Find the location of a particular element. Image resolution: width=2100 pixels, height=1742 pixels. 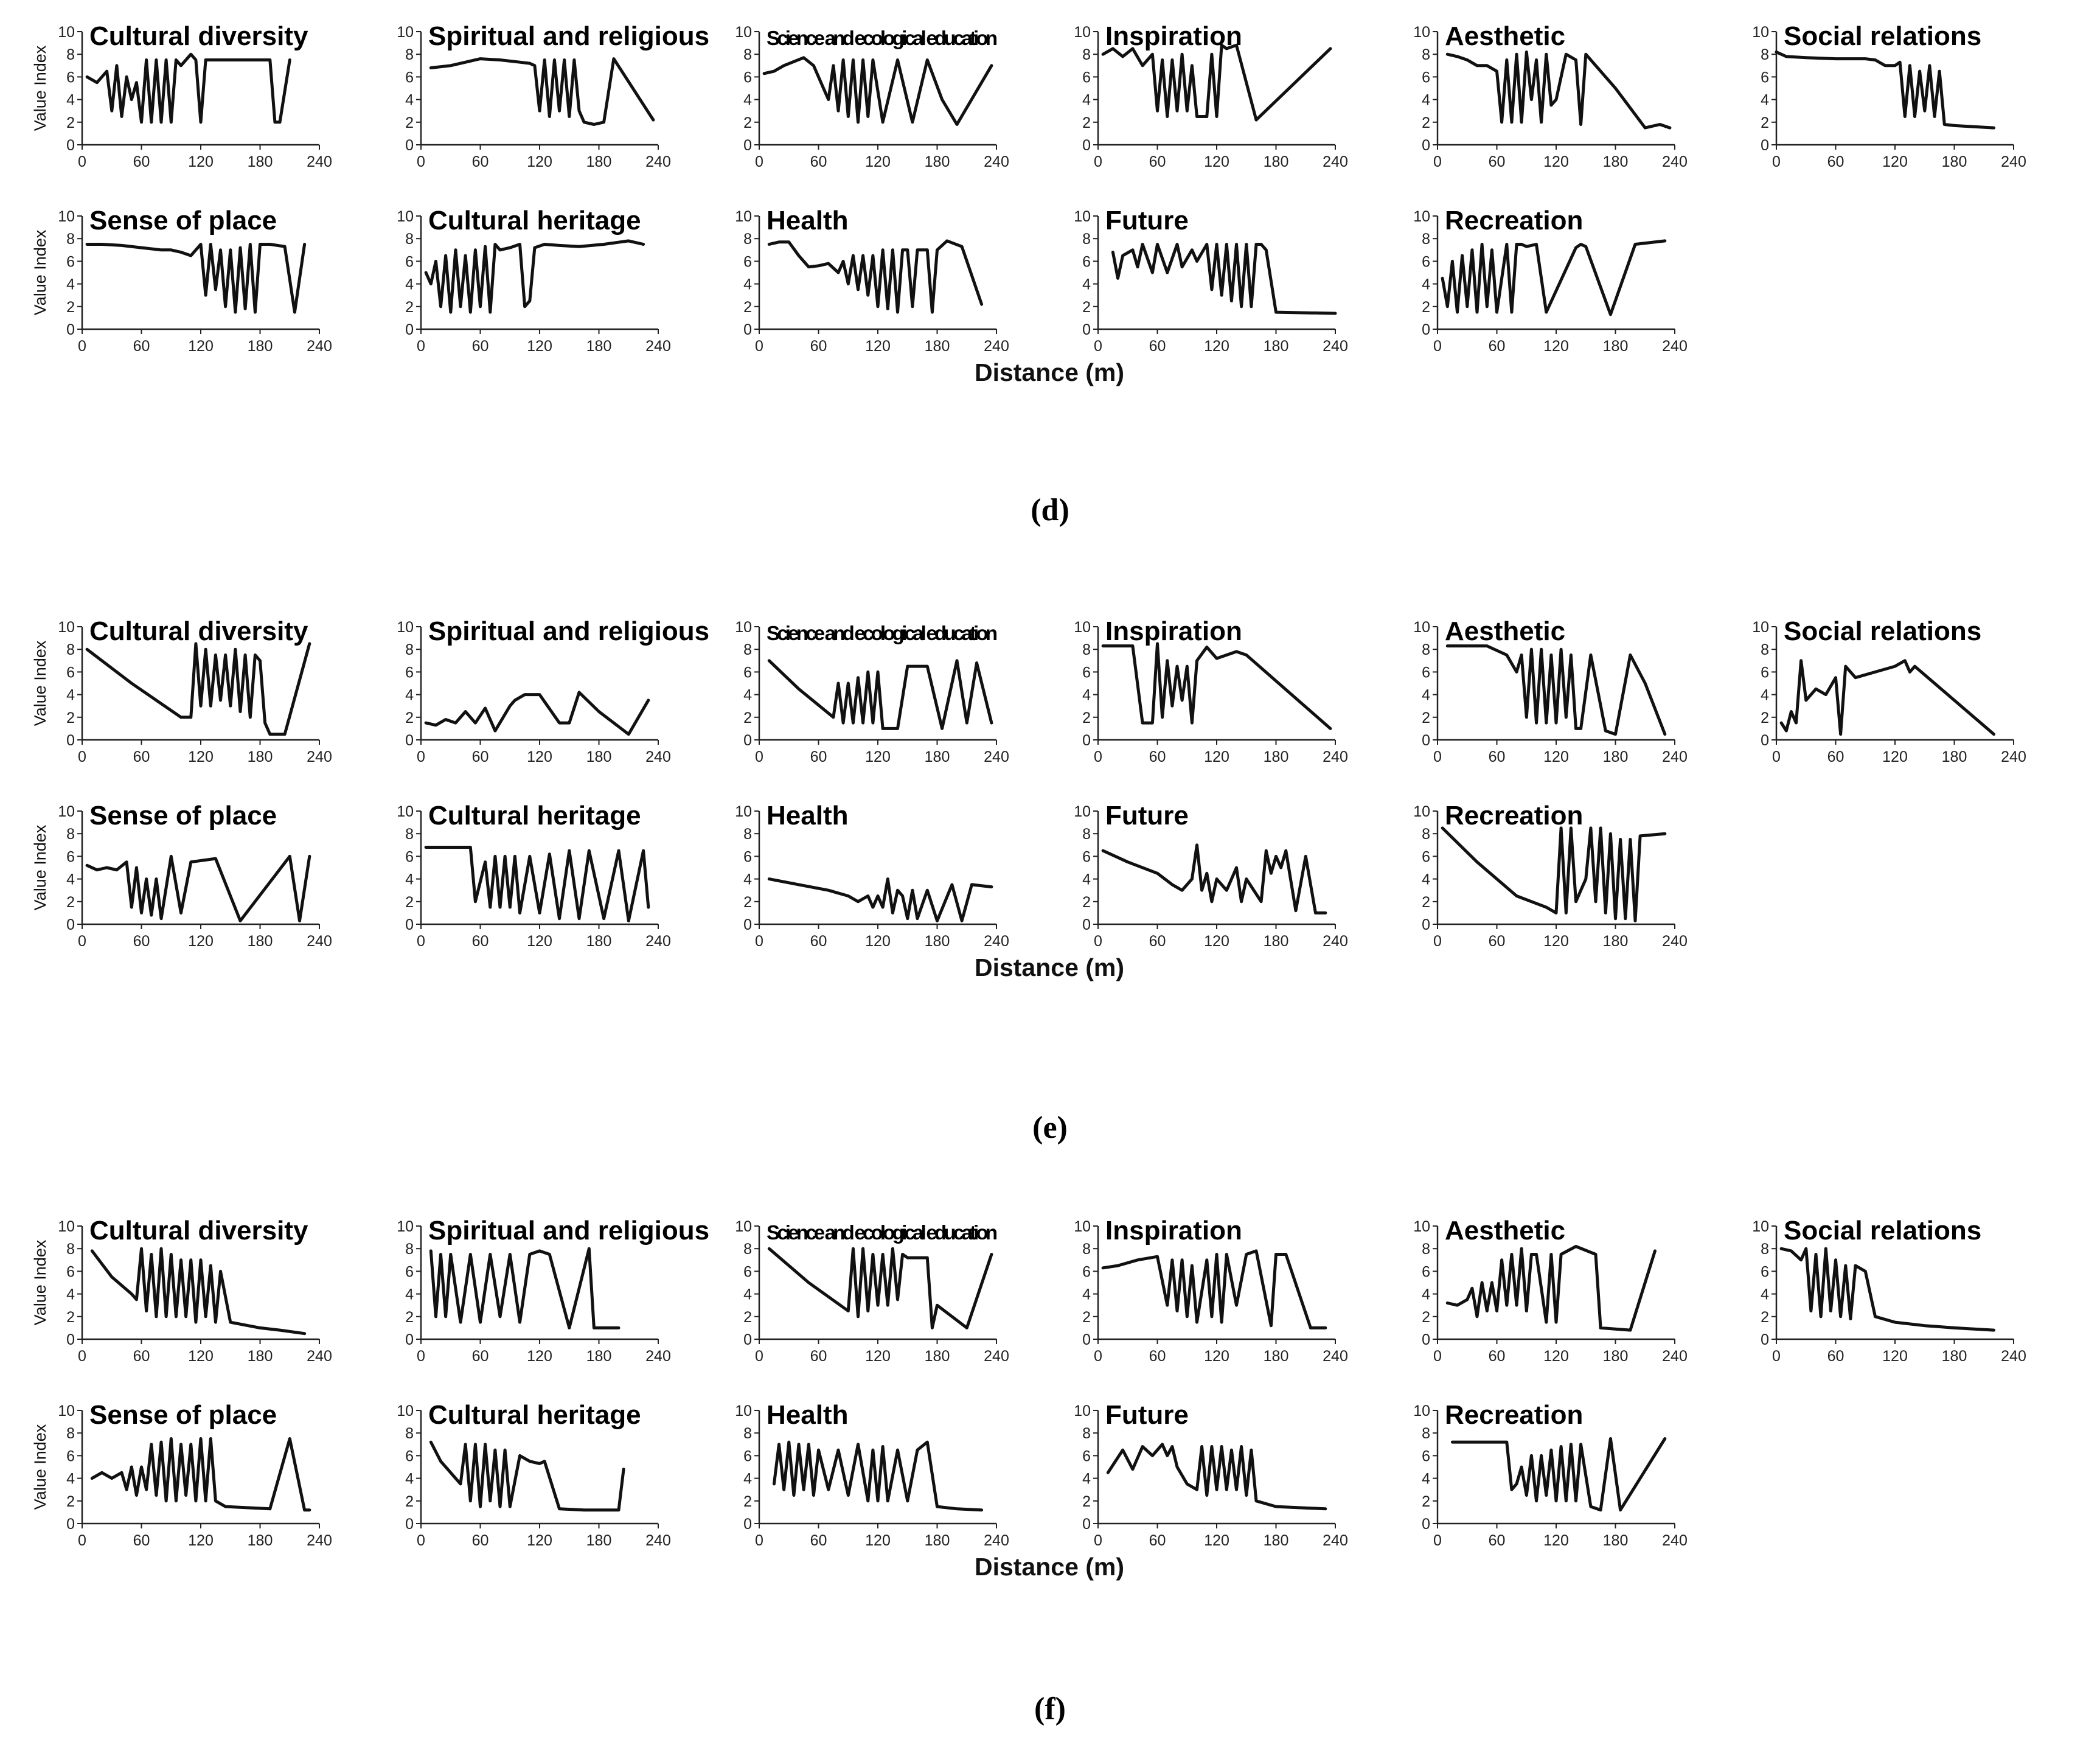

panel: 0 2 4 6 8 10 0 60 120 180 240 Future is located at coordinates (1211, 875).